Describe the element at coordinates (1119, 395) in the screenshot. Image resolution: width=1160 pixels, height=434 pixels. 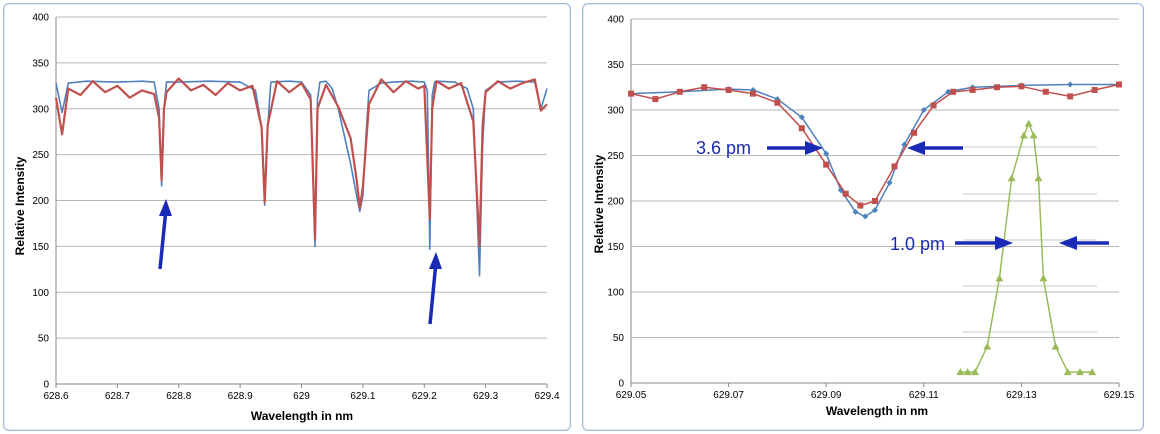
I see `x-tick-label: 629.15` at that location.